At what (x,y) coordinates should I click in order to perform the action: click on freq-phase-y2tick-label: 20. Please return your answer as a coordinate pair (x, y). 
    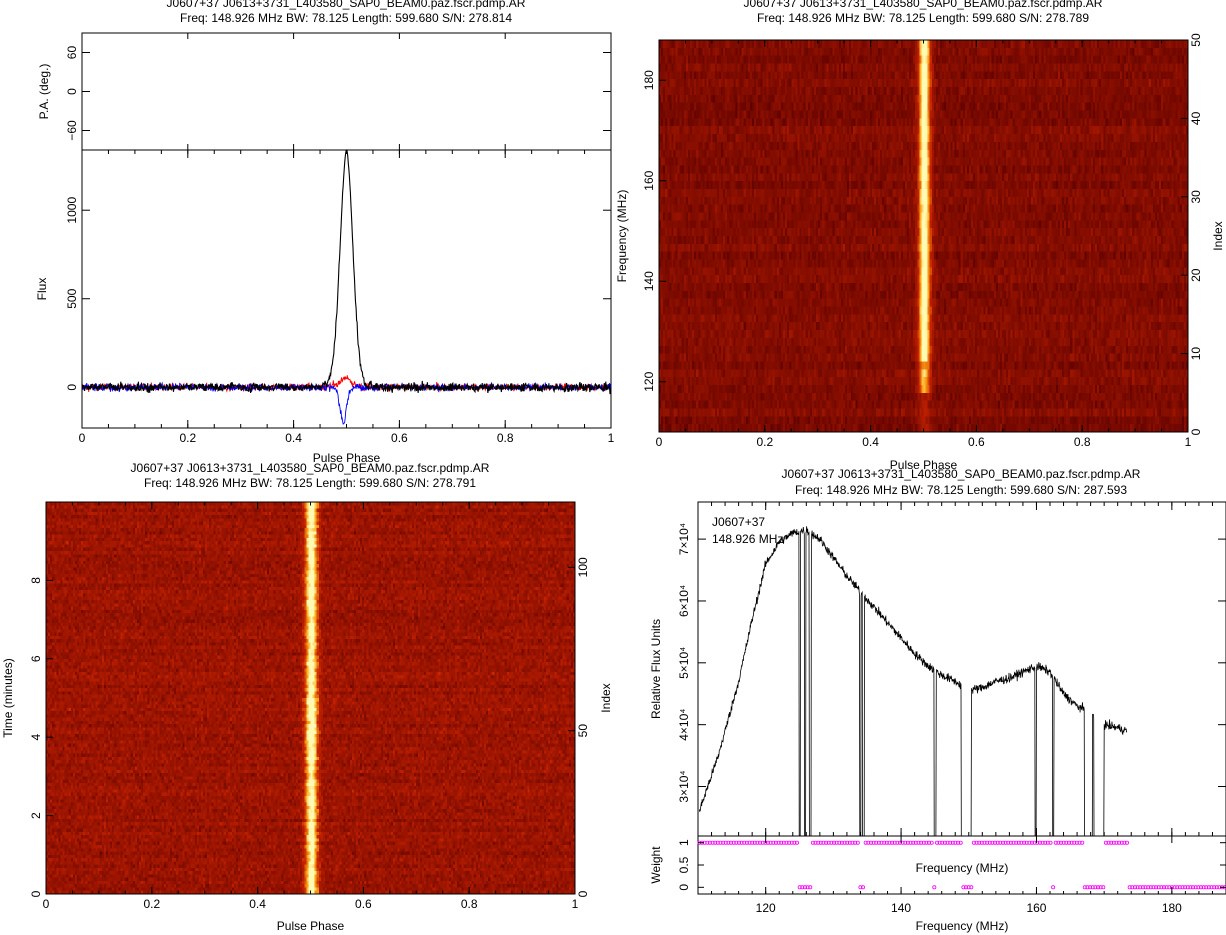
    Looking at the image, I should click on (1196, 275).